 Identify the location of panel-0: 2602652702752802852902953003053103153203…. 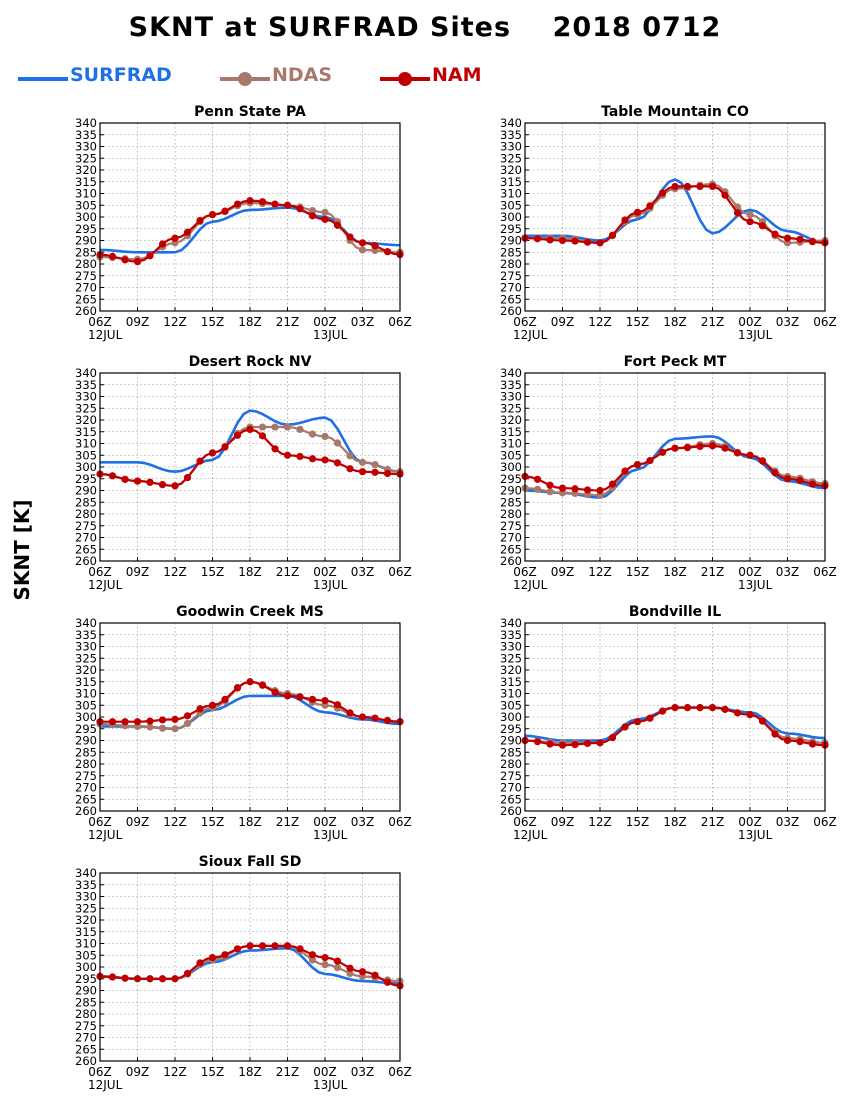
(243, 223).